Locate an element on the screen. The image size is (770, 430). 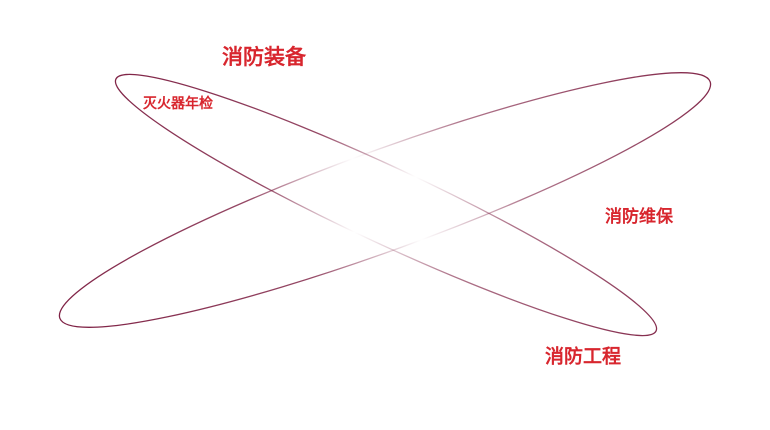
label: 消防工程 is located at coordinates (583, 356).